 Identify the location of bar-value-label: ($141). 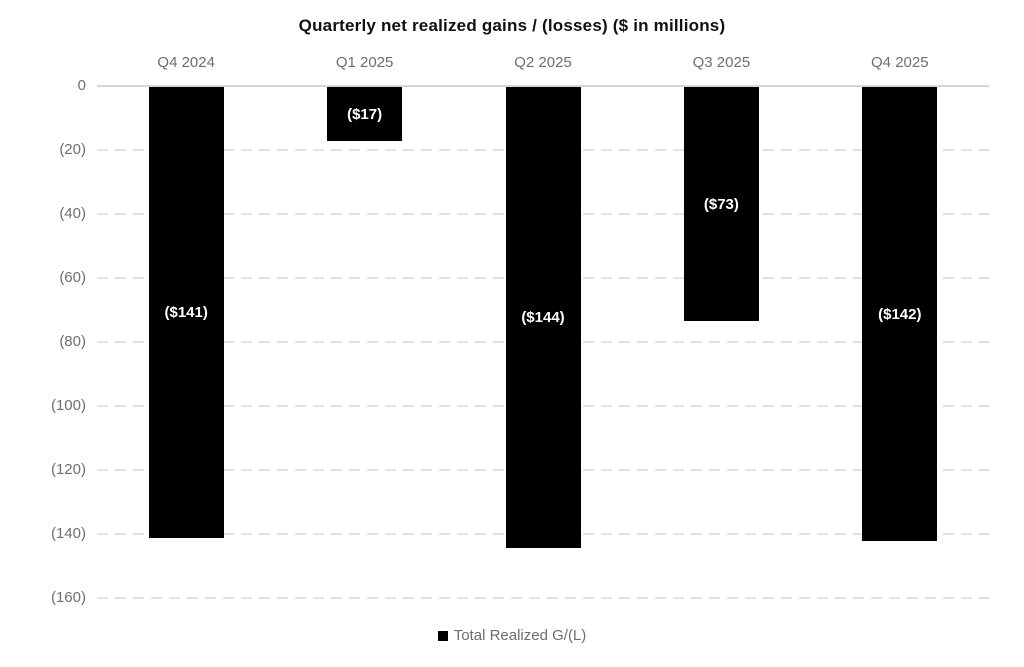
(186, 312).